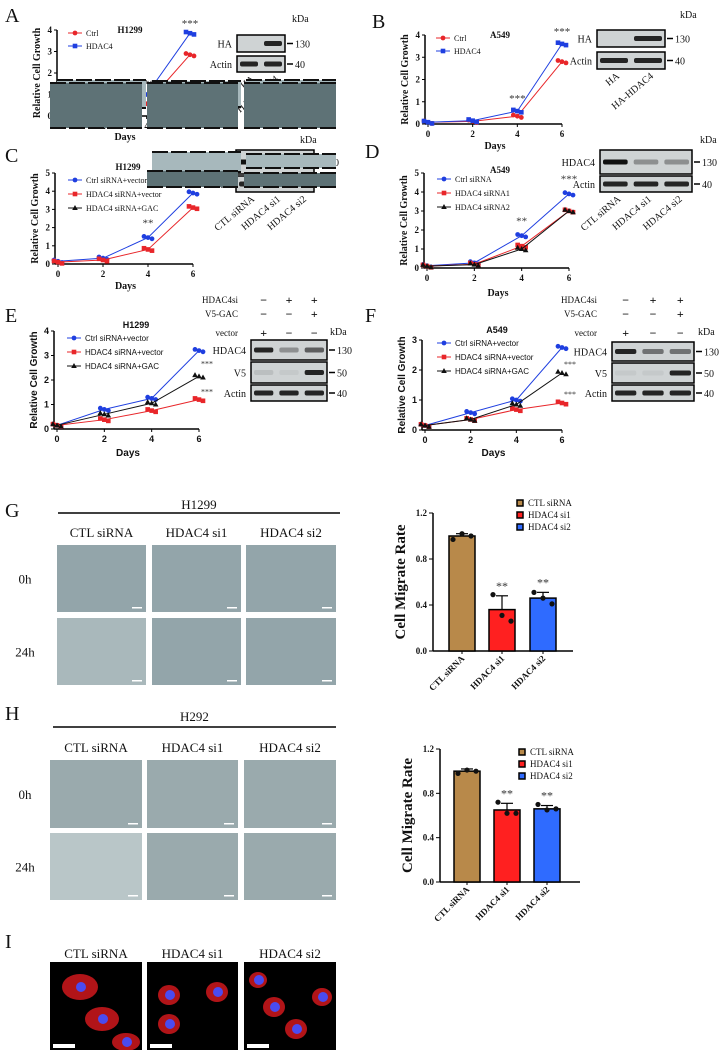  I want to click on significance-stars: ***, so click(207, 392).